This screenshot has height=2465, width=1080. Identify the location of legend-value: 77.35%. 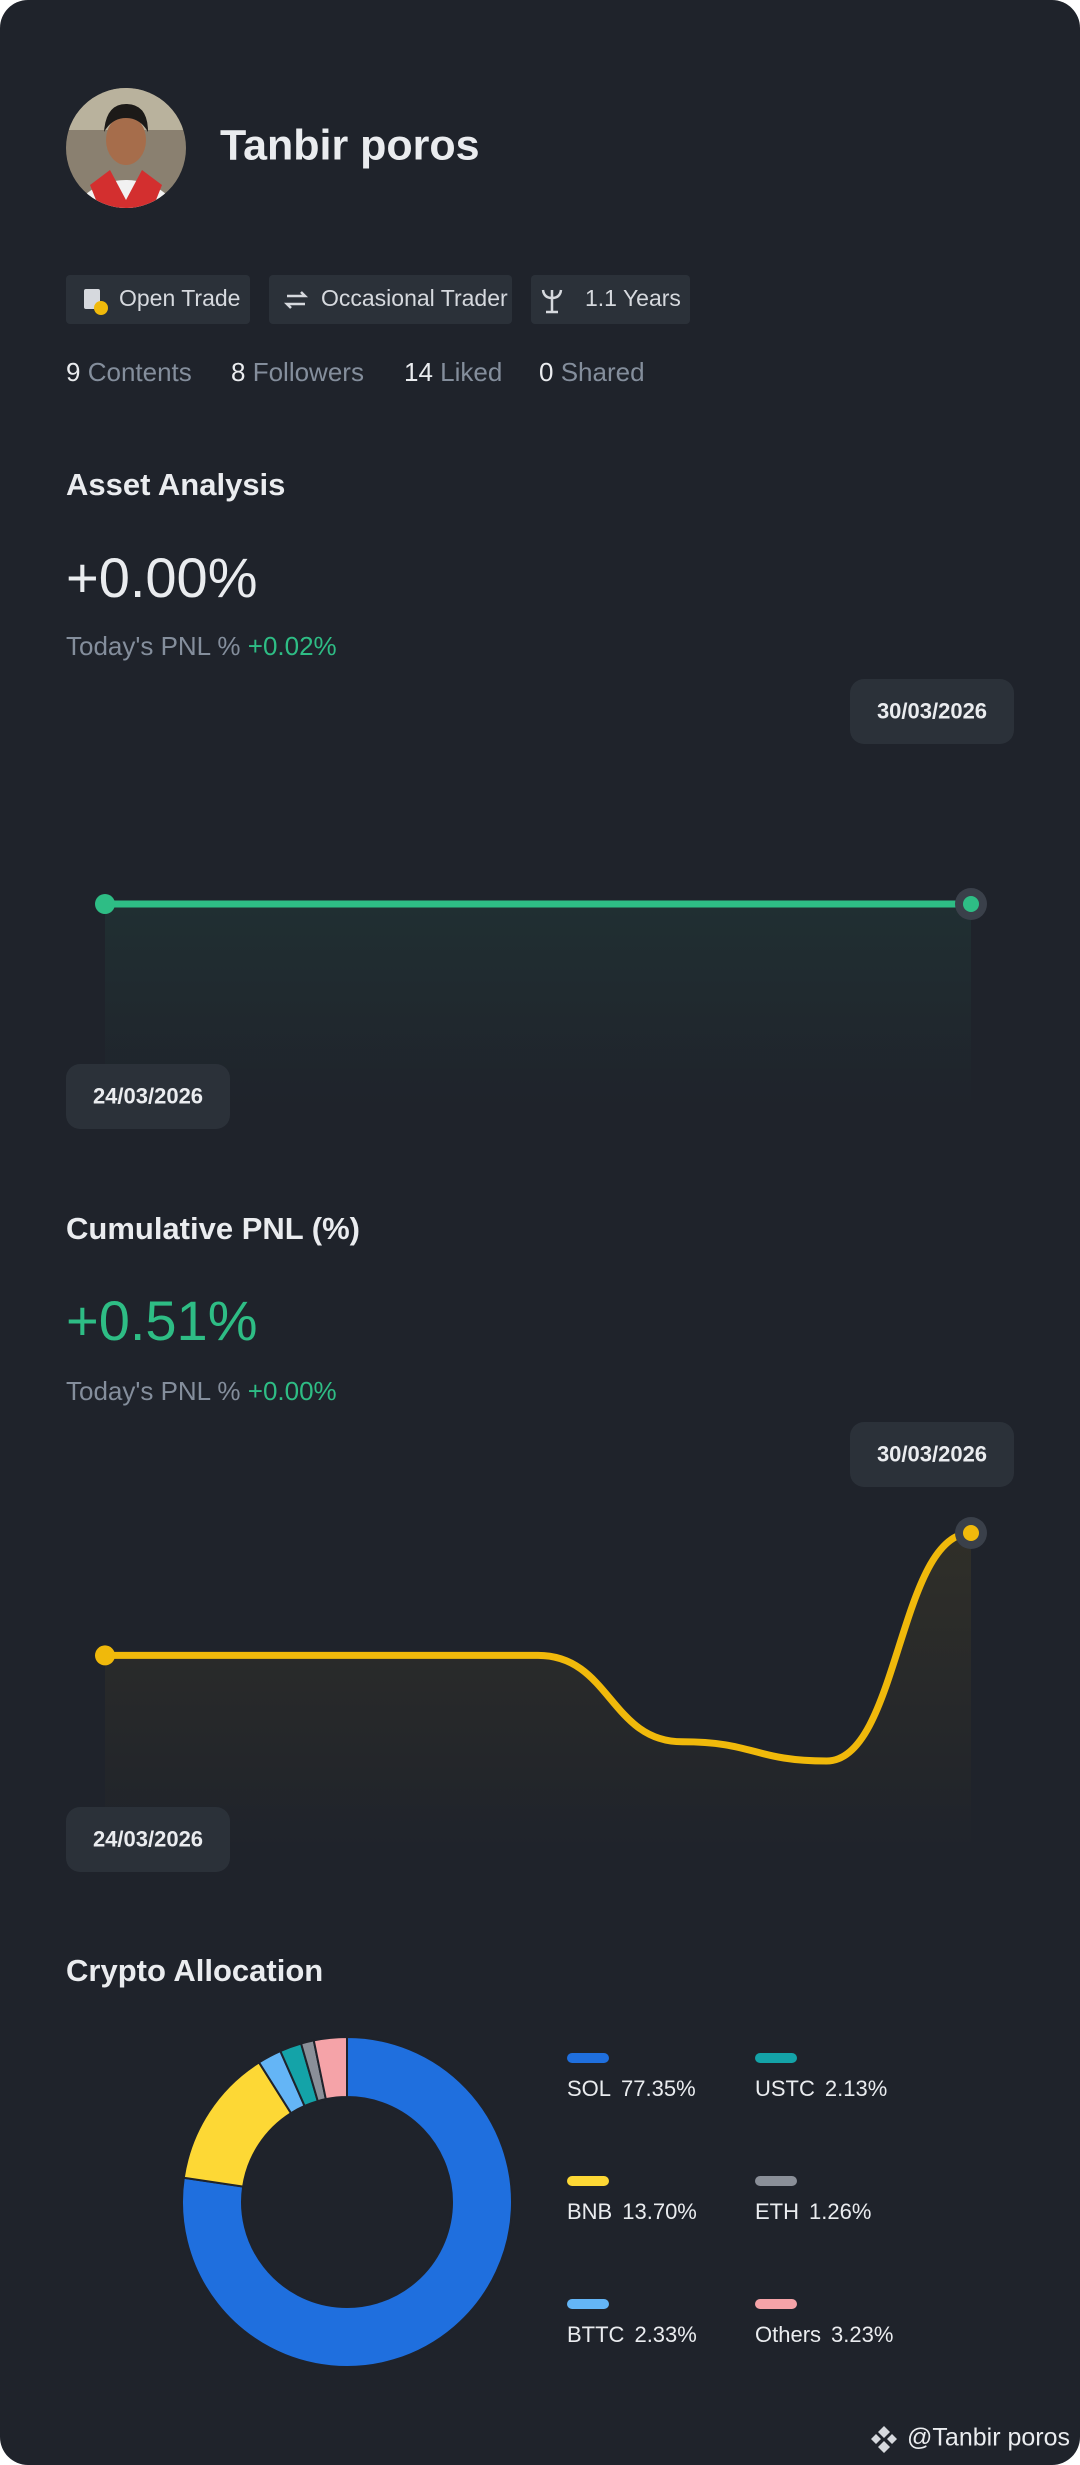
(658, 2088).